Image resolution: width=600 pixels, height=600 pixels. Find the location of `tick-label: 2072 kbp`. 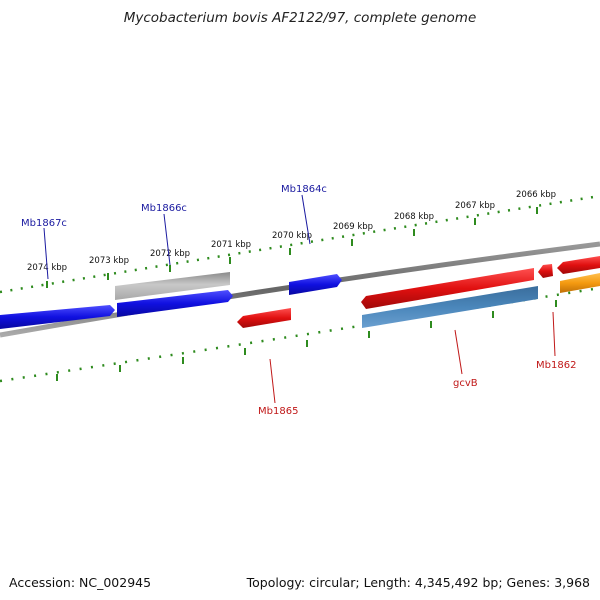

tick-label: 2072 kbp is located at coordinates (170, 254).